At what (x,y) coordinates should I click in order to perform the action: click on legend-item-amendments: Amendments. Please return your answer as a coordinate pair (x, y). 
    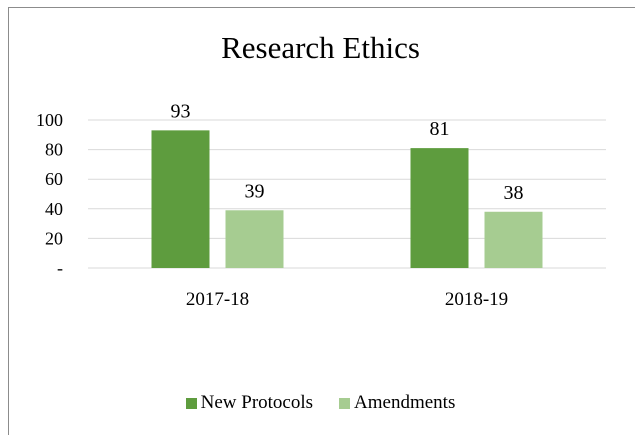
    Looking at the image, I should click on (397, 403).